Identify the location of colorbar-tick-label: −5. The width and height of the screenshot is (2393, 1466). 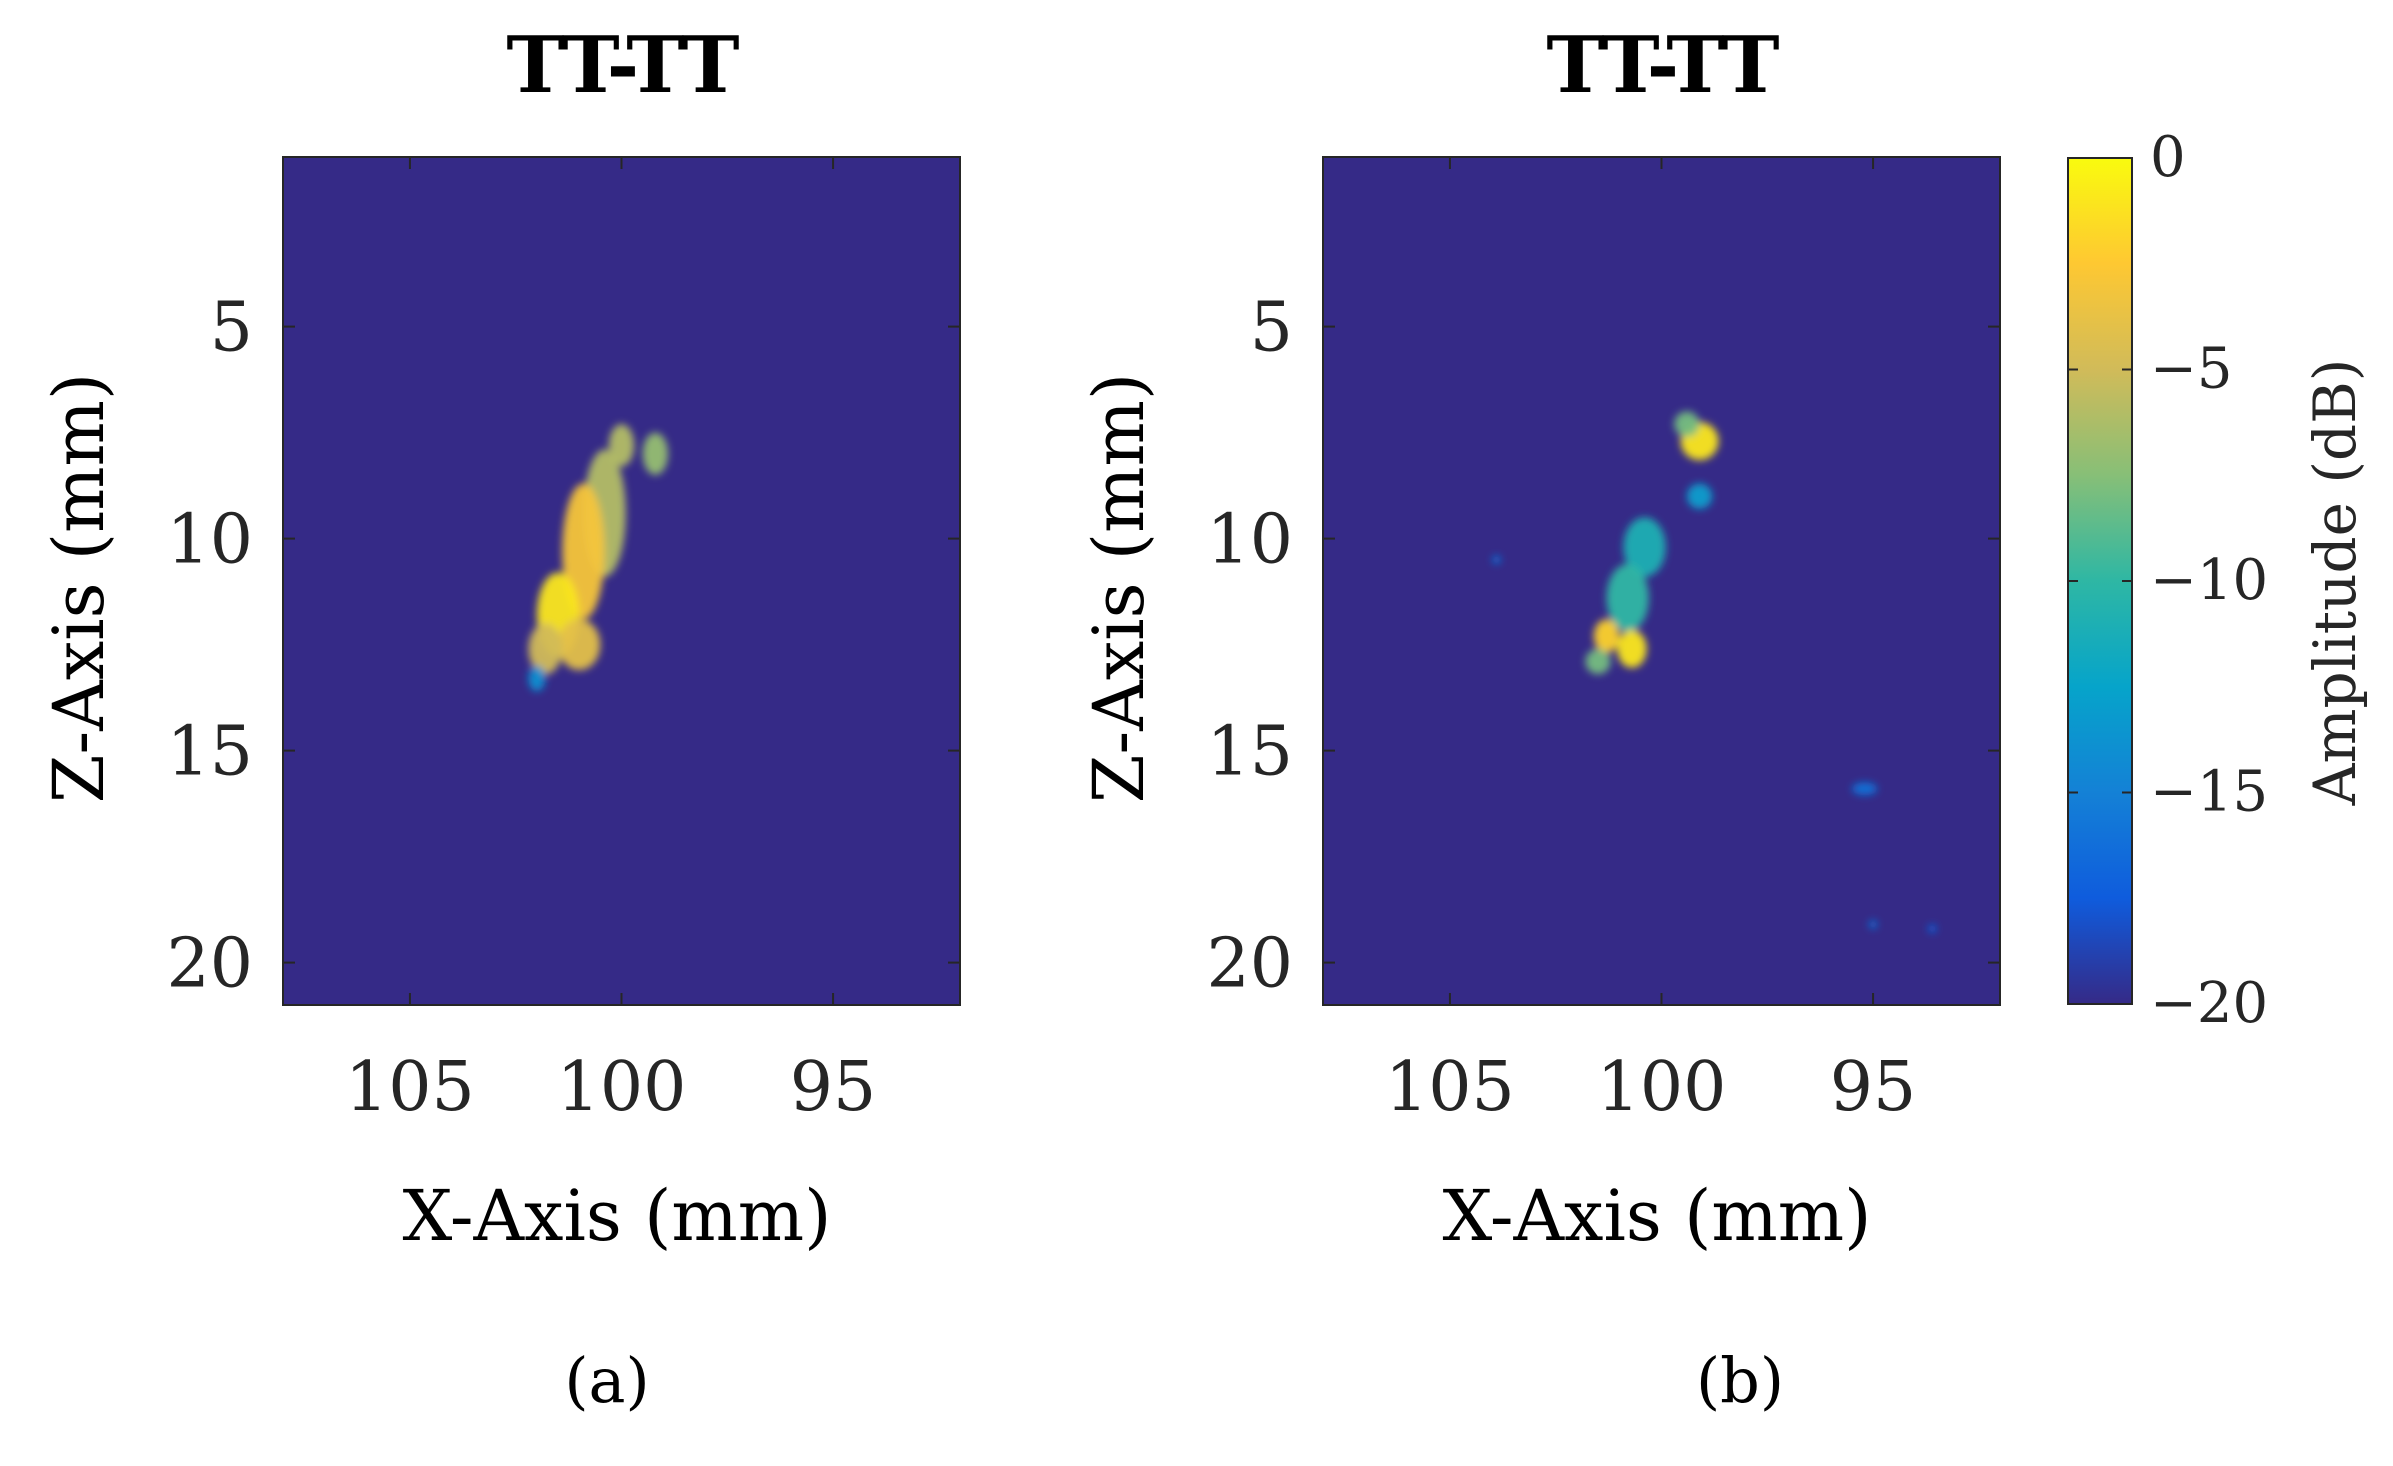
(2191, 369).